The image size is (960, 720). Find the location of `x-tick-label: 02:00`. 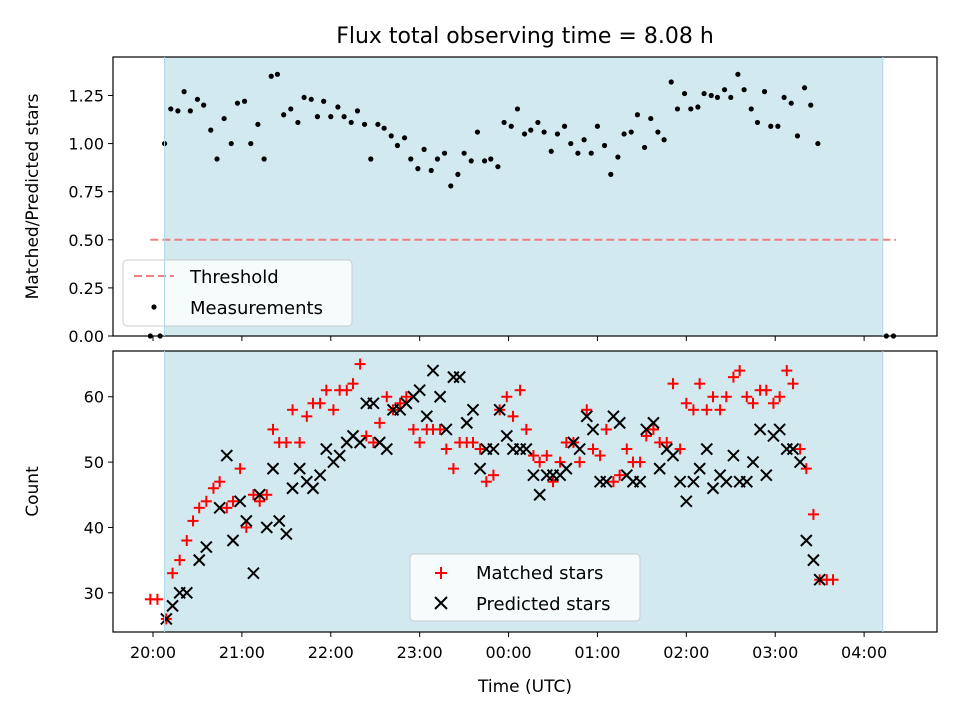

x-tick-label: 02:00 is located at coordinates (686, 652).